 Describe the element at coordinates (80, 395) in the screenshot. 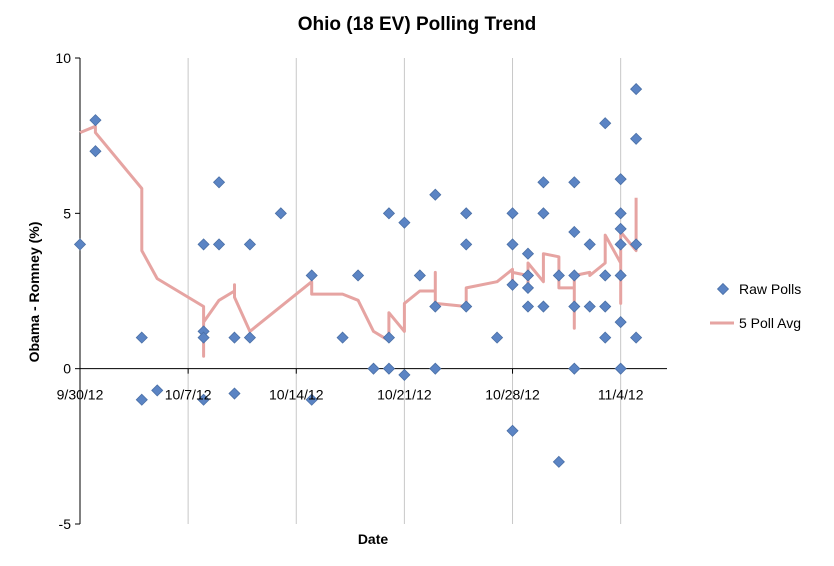

I see `x-tick-label: 9/30/12` at that location.